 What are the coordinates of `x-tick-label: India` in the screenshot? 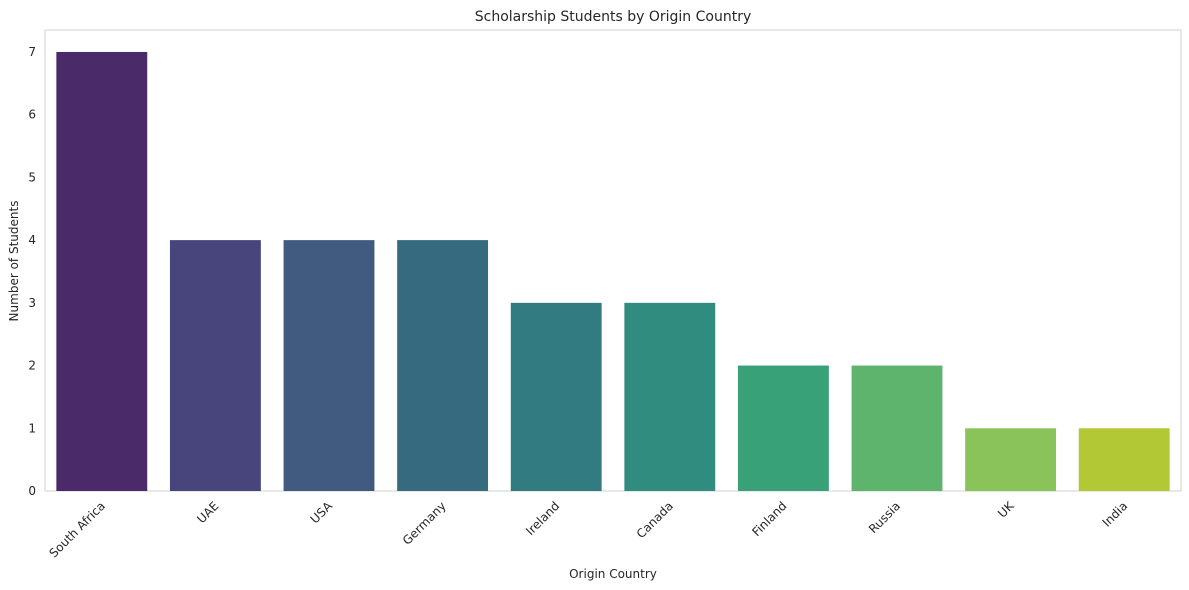 It's located at (1115, 514).